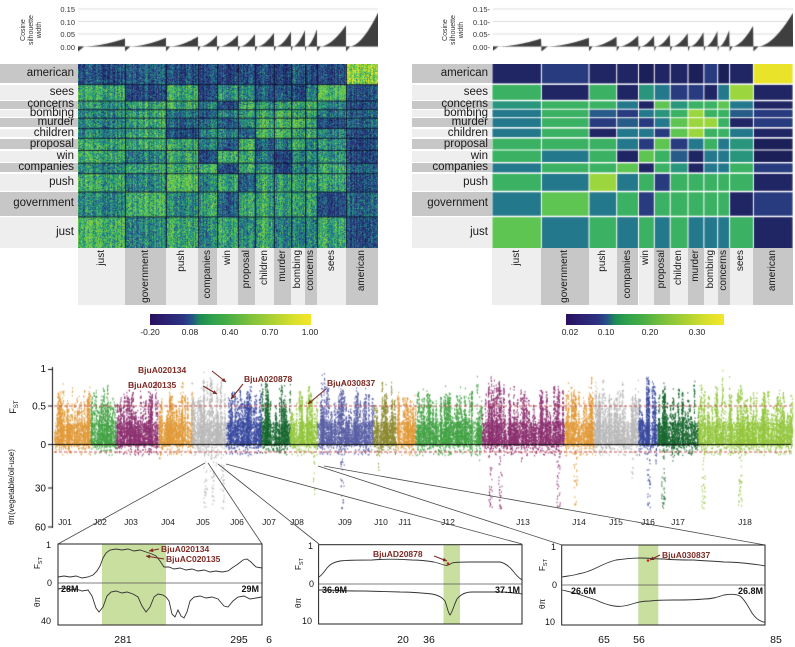  What do you see at coordinates (193, 559) in the screenshot?
I see `svg-text: BjuAC020135` at bounding box center [193, 559].